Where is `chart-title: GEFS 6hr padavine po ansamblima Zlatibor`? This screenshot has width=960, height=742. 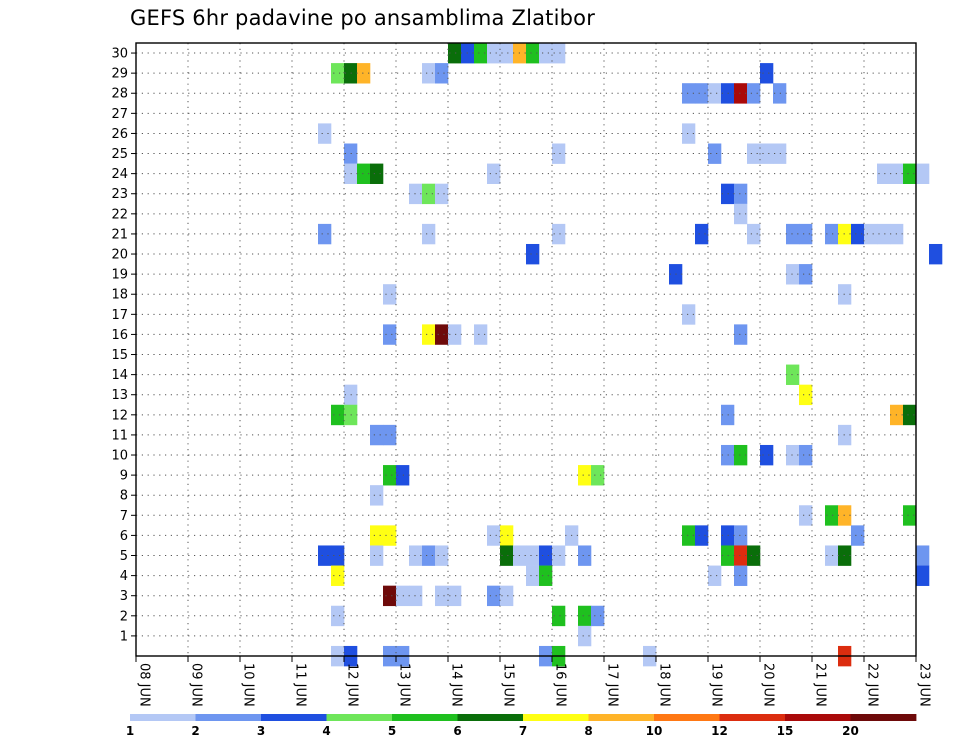 chart-title: GEFS 6hr padavine po ansamblima Zlatibor is located at coordinates (363, 18).